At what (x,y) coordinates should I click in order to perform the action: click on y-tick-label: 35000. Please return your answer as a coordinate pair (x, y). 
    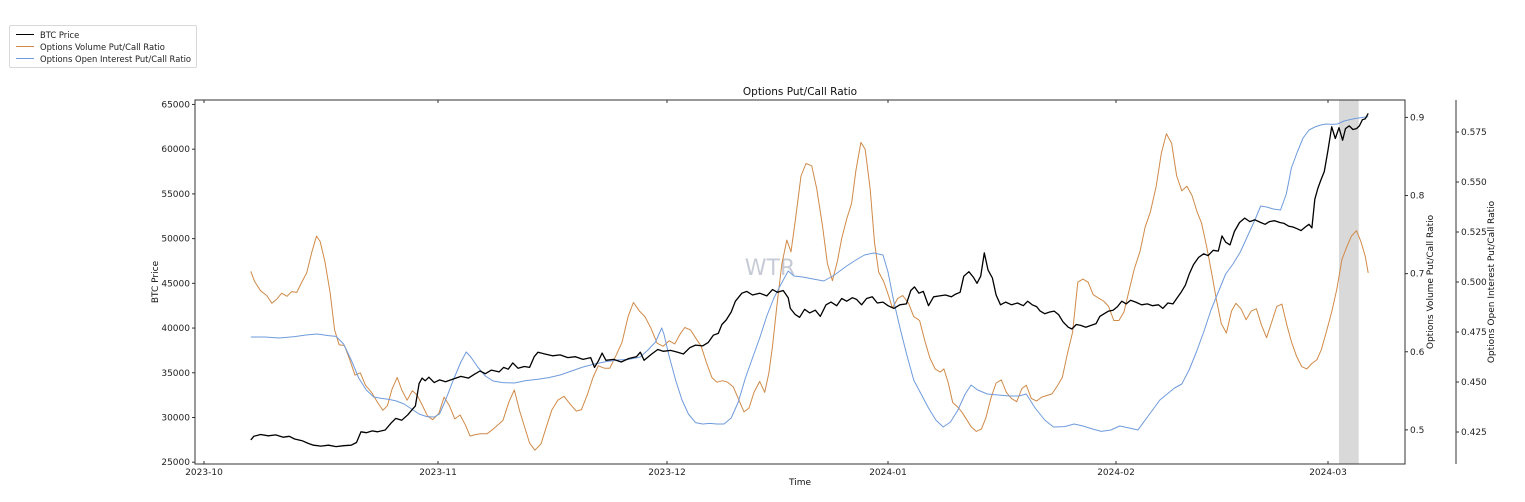
    Looking at the image, I should click on (175, 374).